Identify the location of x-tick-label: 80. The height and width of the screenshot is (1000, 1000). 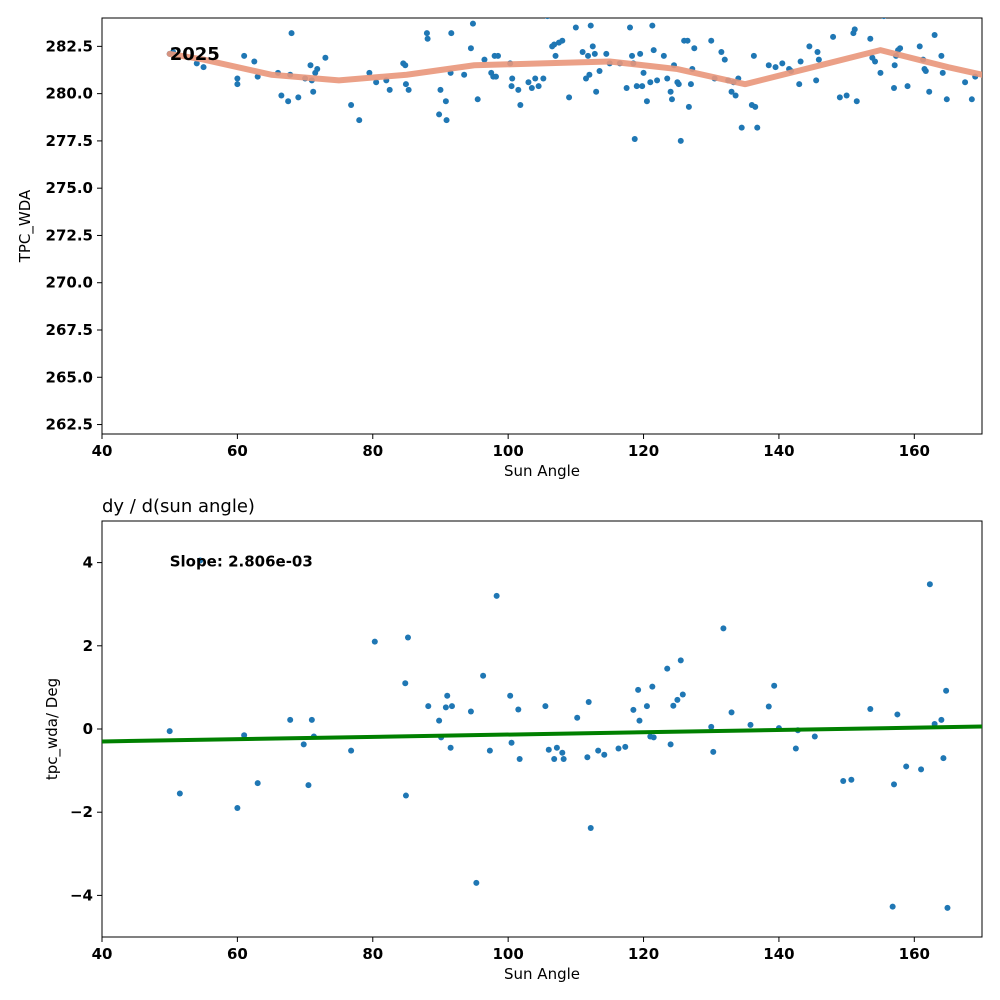
(372, 451).